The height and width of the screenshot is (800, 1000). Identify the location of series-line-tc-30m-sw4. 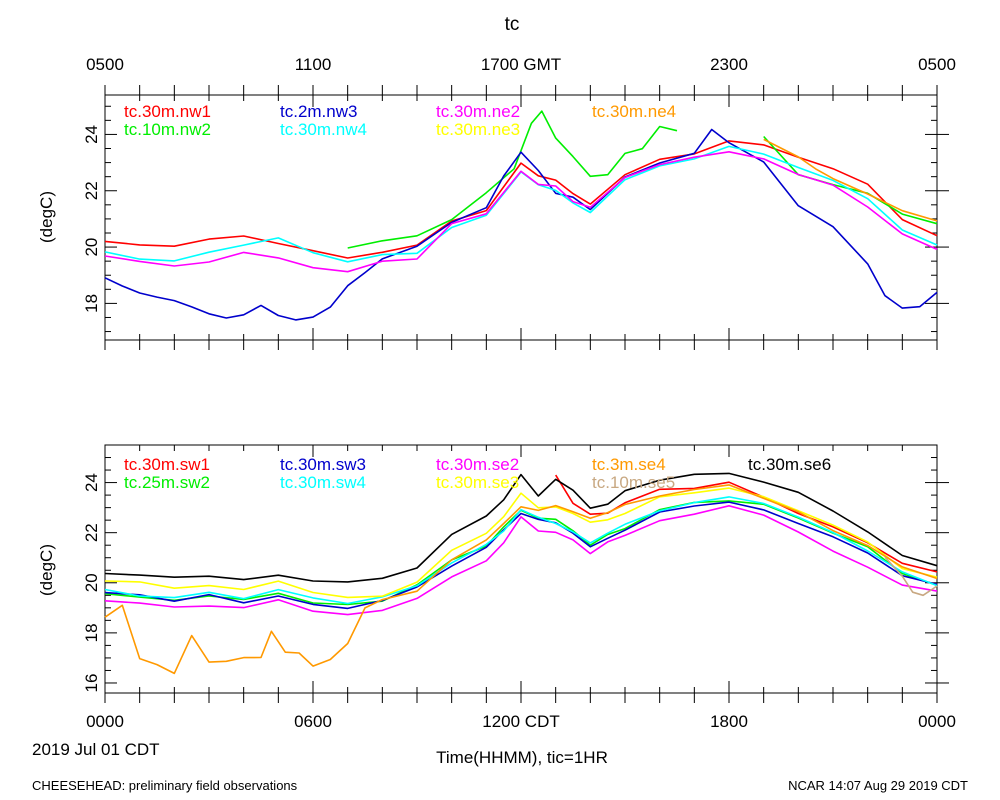
(521, 550).